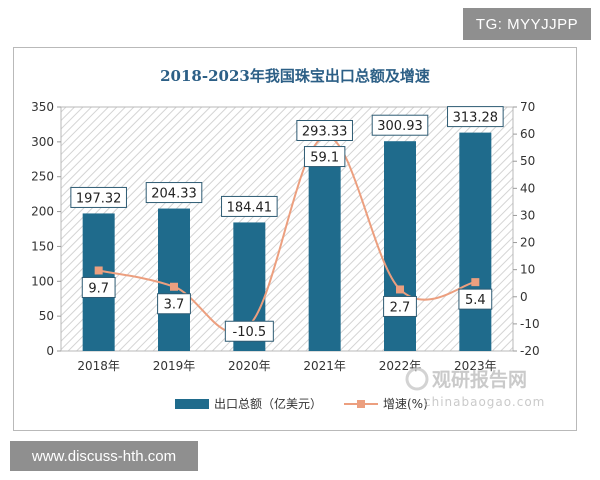 The image size is (600, 480). What do you see at coordinates (104, 456) in the screenshot?
I see `site-url-badge: www.discuss-hth.com` at bounding box center [104, 456].